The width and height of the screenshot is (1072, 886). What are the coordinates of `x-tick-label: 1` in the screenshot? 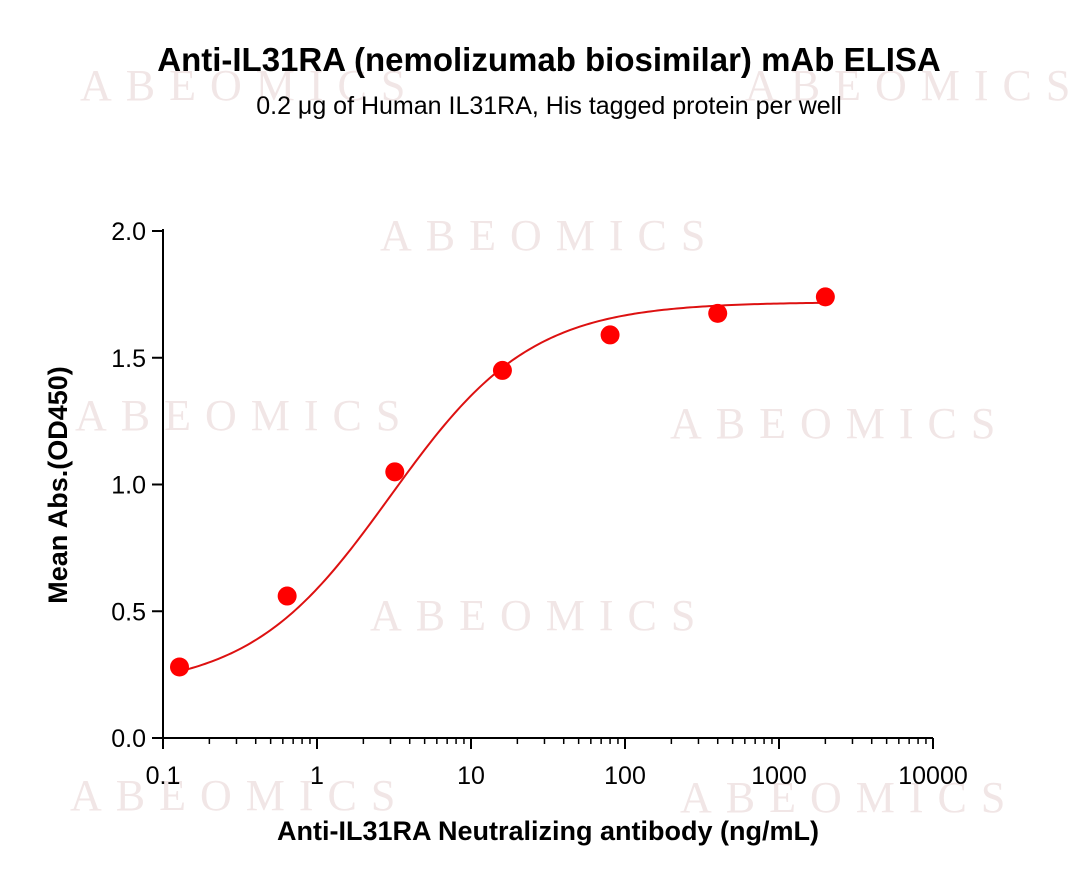 It's located at (317, 776).